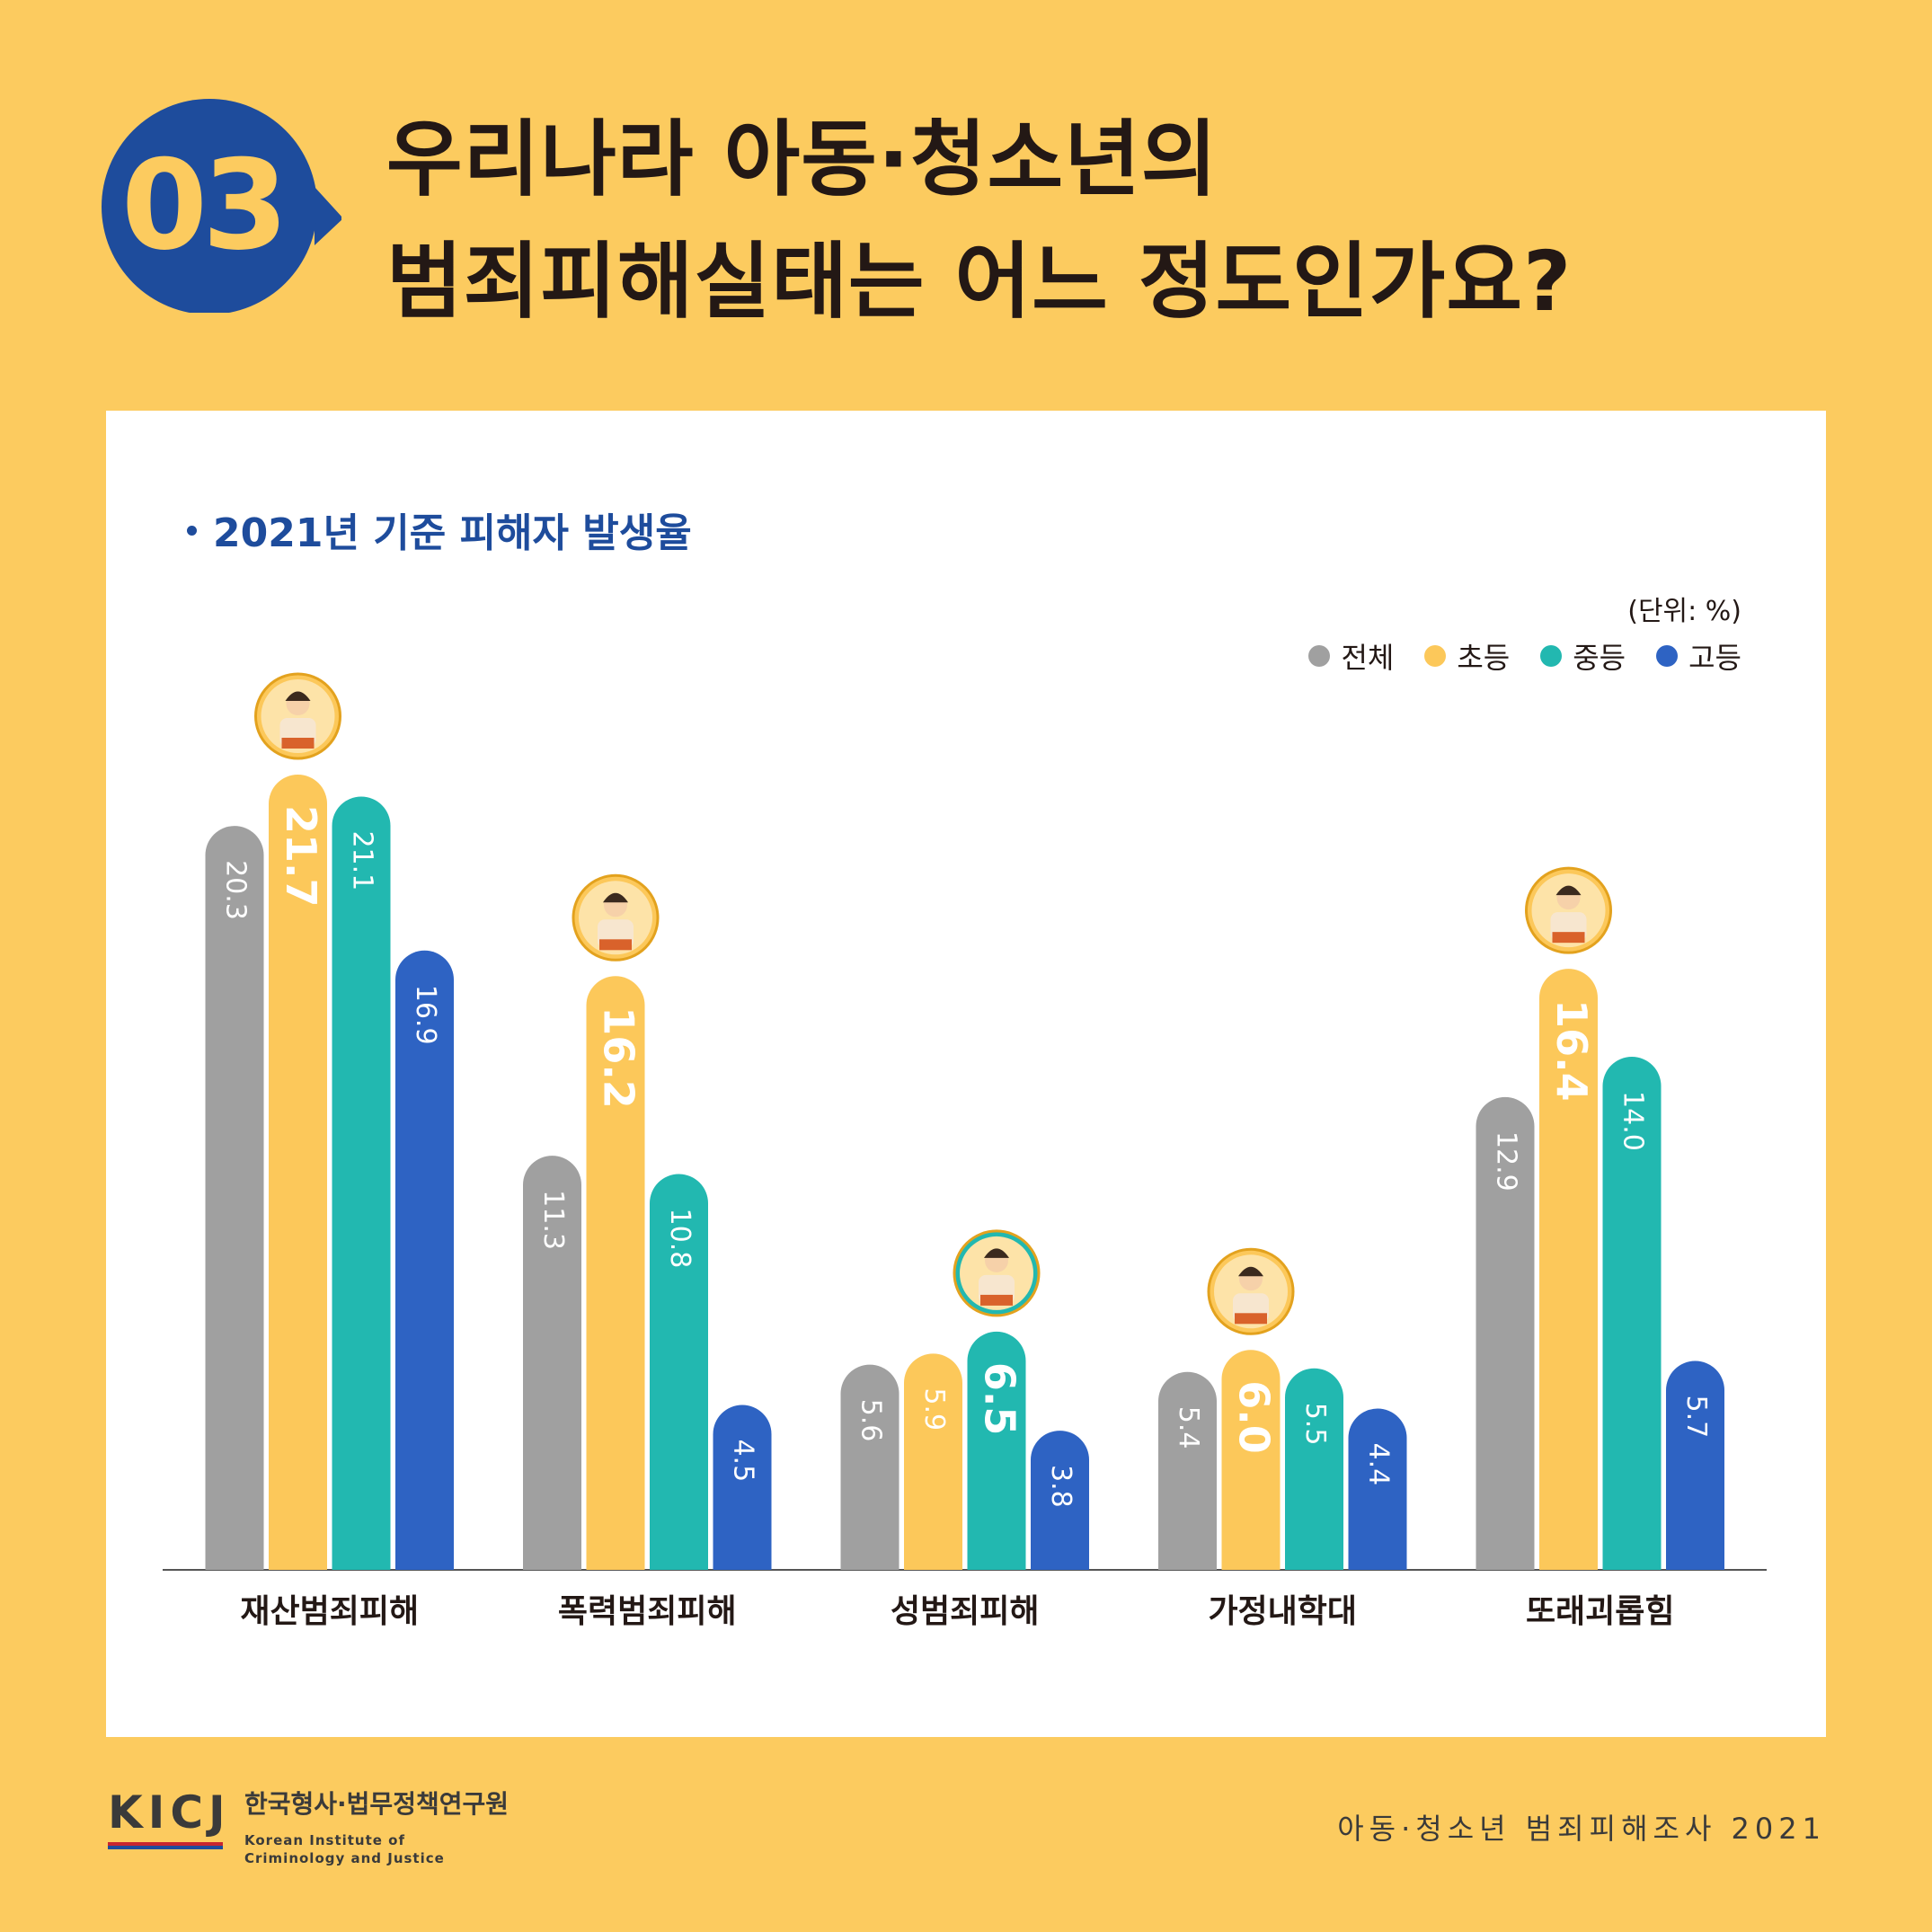 The height and width of the screenshot is (1932, 1932). Describe the element at coordinates (742, 1487) in the screenshot. I see `bar-폭력범죄피해-고등` at that location.